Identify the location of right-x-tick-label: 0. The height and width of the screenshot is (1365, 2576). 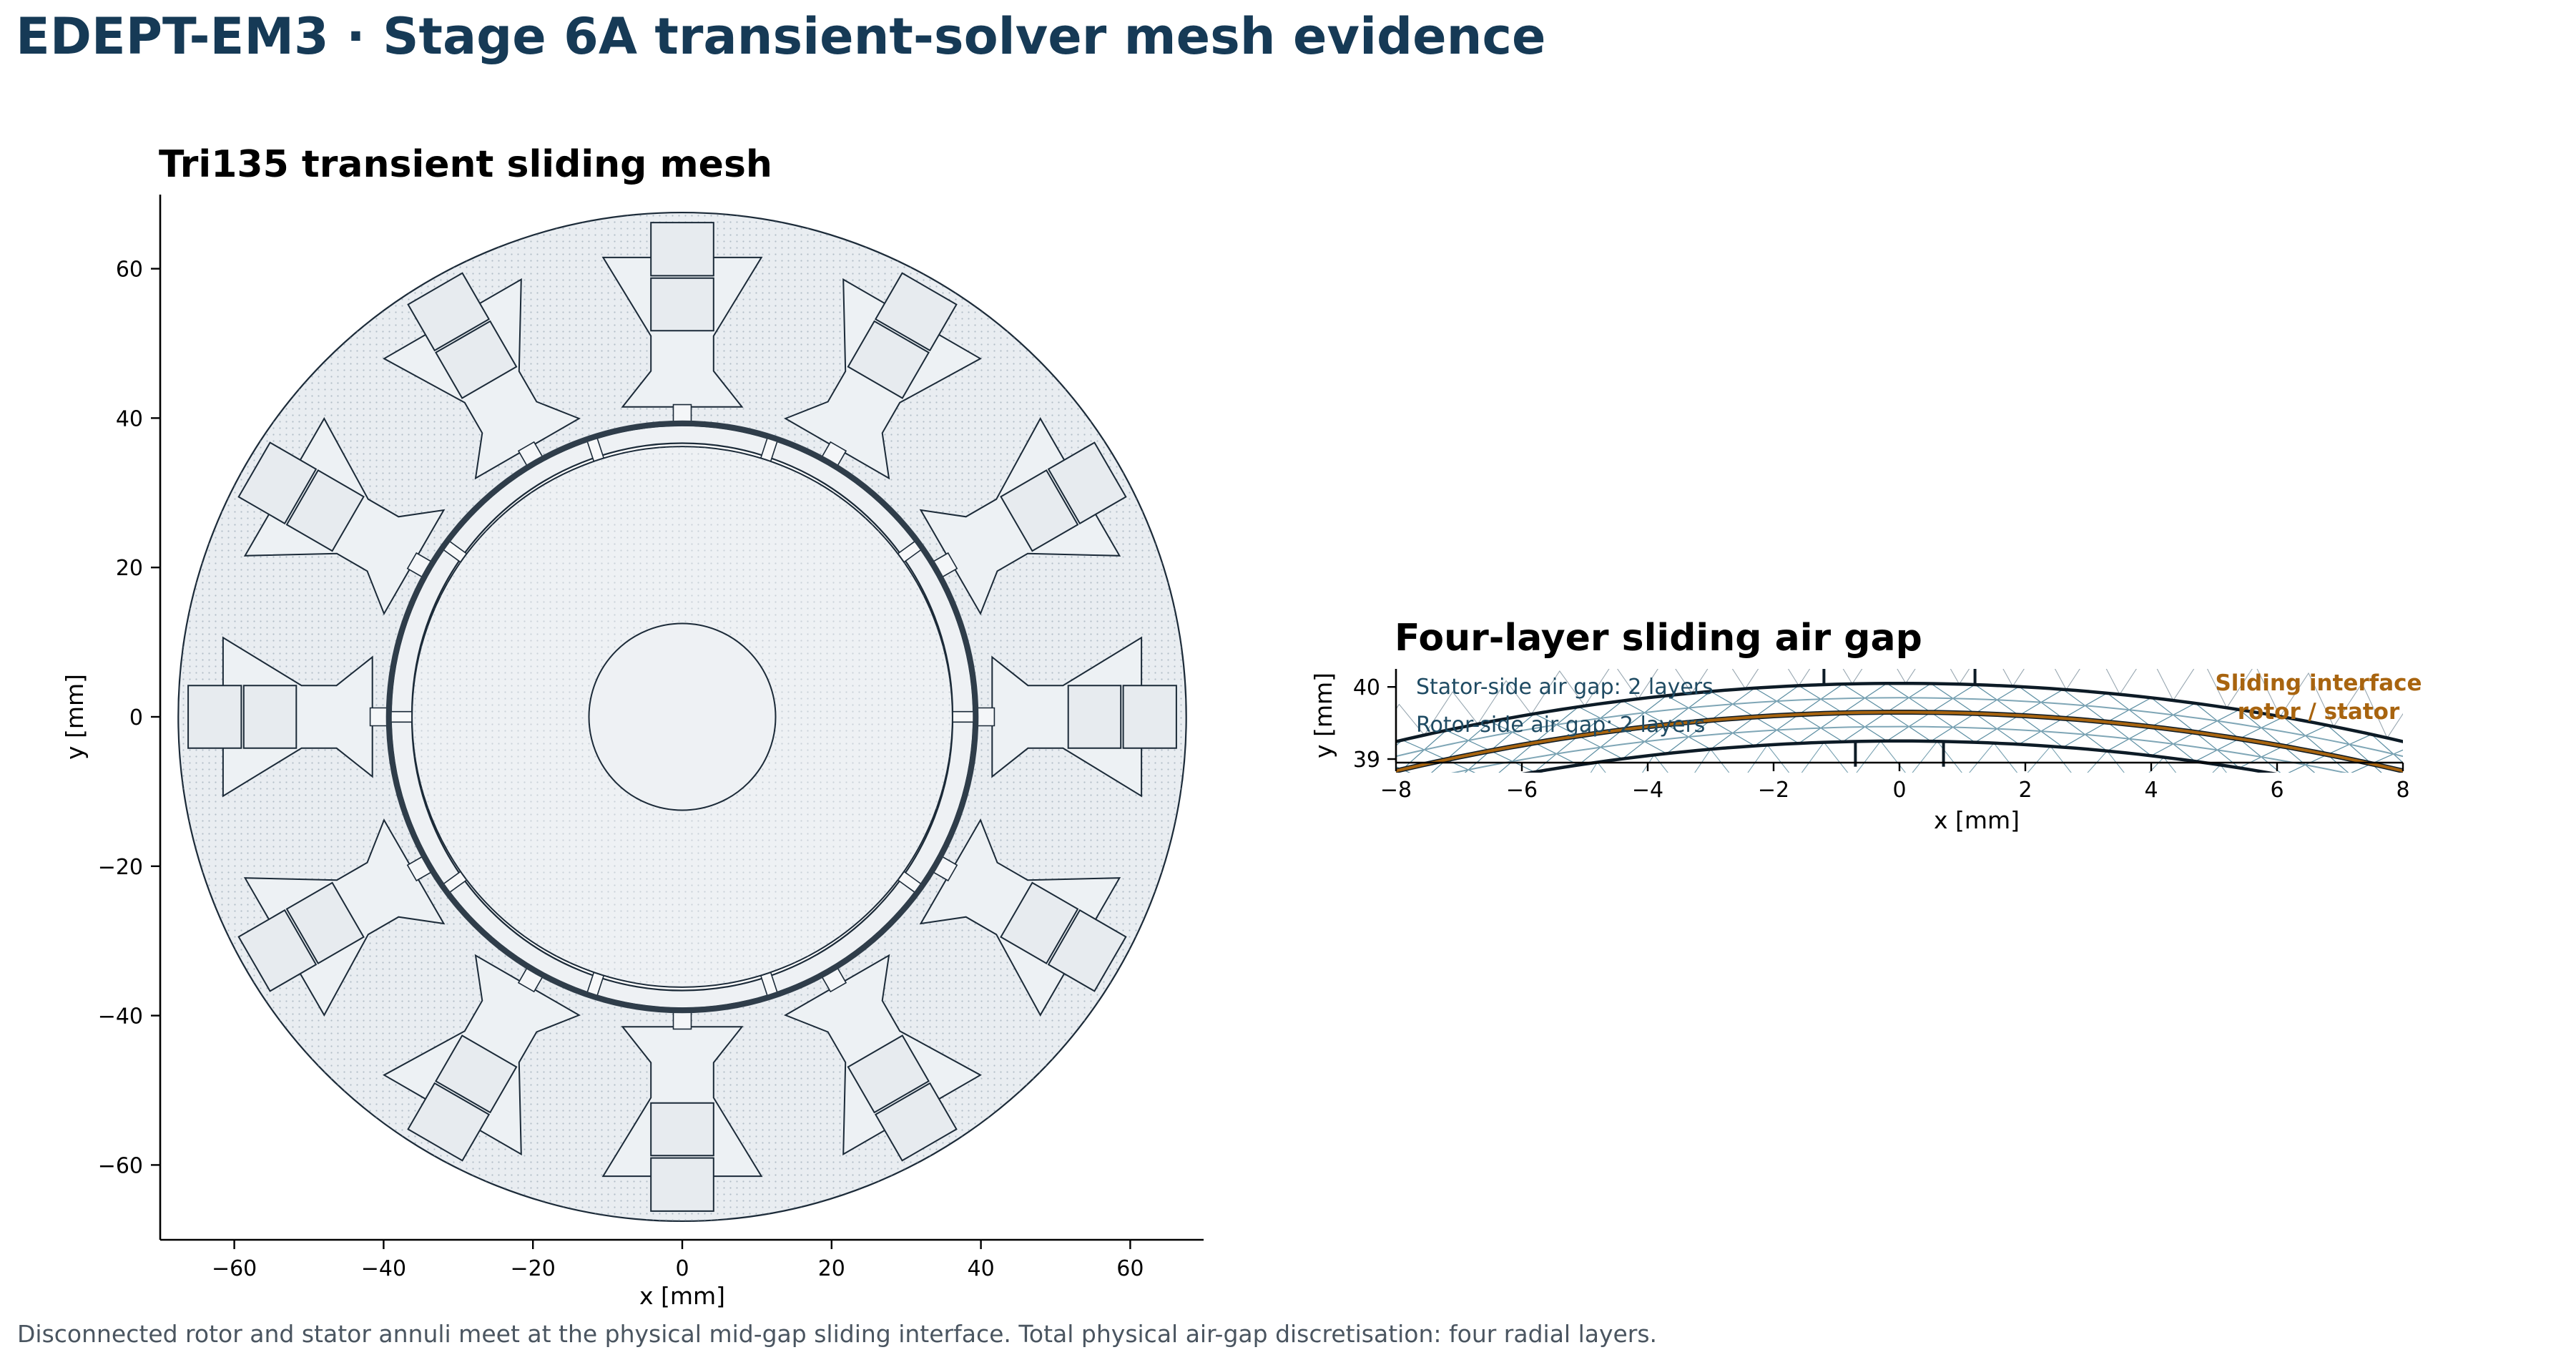
(1899, 790).